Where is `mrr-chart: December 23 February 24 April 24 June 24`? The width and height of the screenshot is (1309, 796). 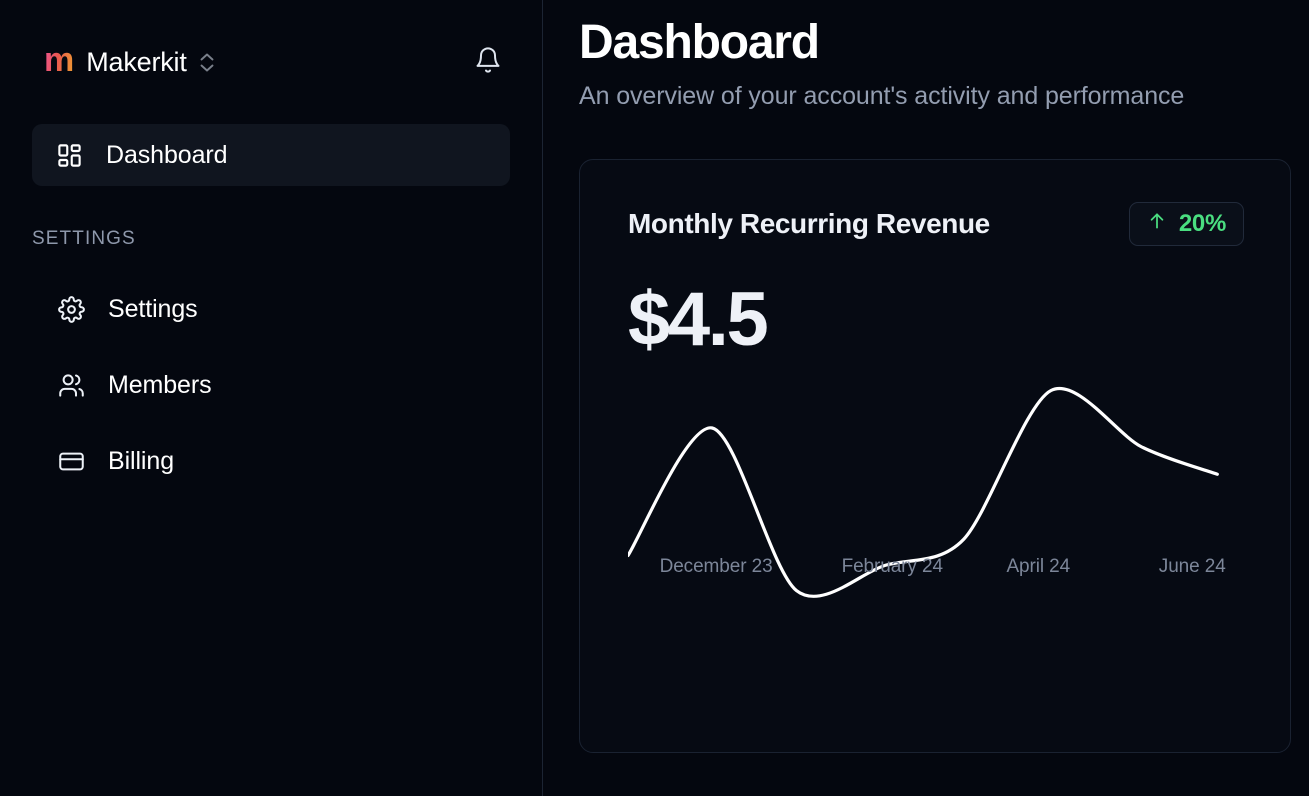
mrr-chart: December 23 February 24 April 24 June 24 is located at coordinates (936, 503).